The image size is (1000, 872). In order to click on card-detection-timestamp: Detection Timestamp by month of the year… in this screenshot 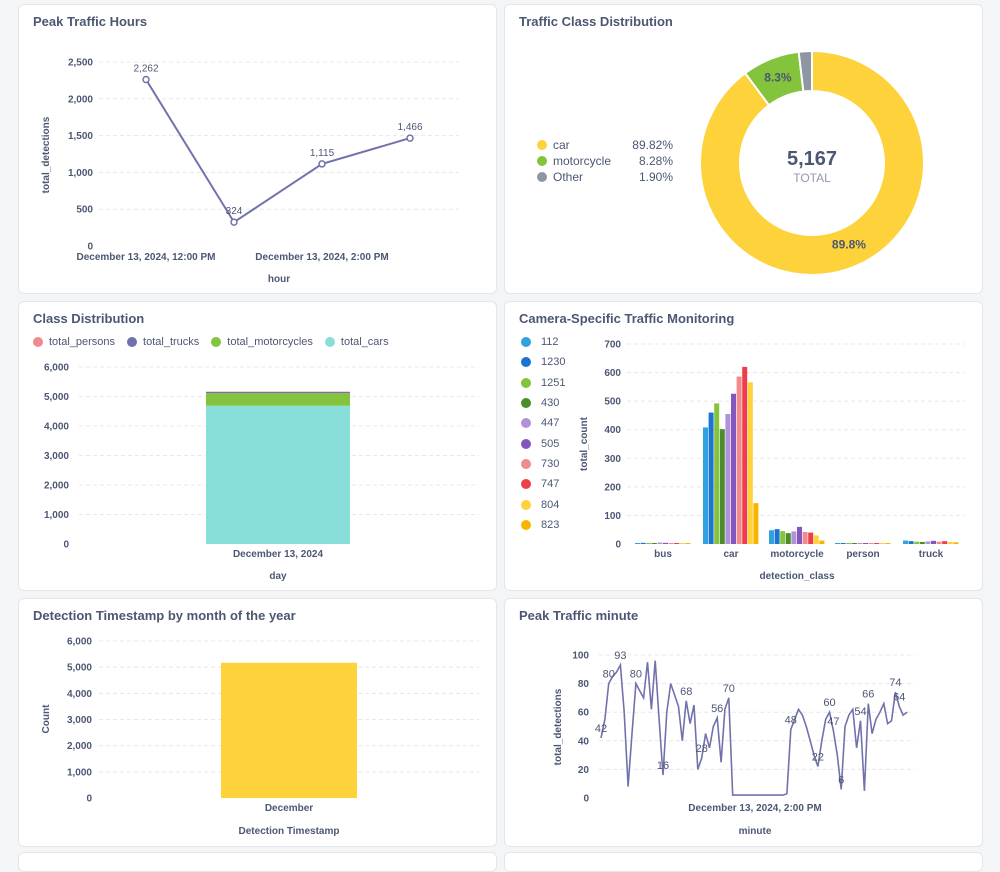, I will do `click(257, 722)`.